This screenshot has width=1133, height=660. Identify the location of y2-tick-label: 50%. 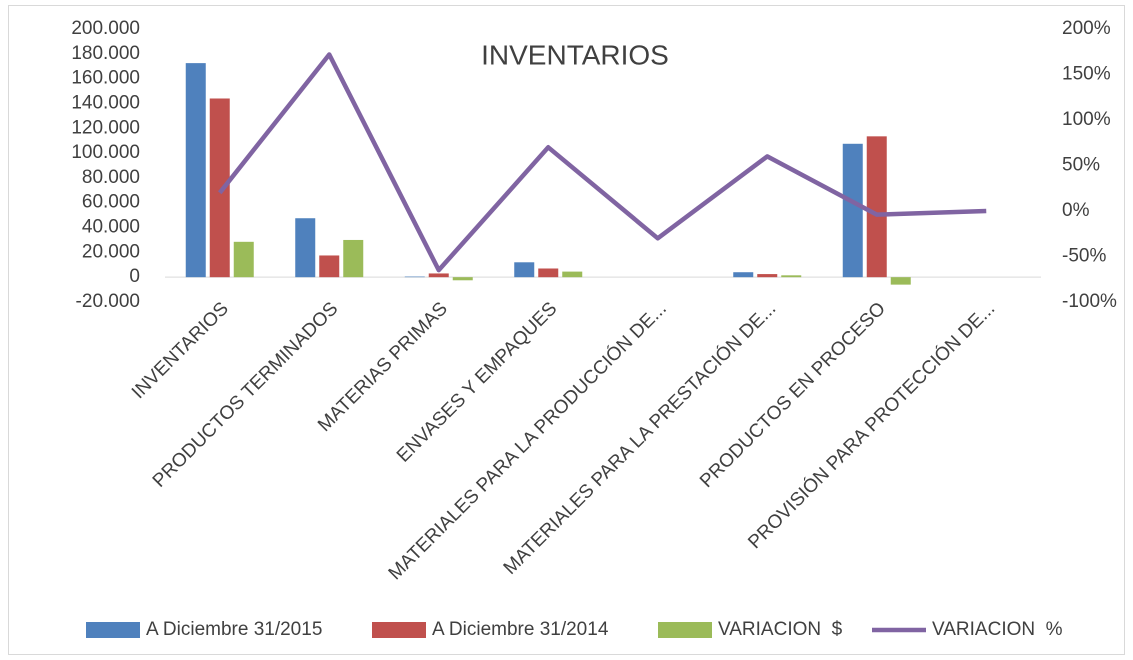
(1081, 165).